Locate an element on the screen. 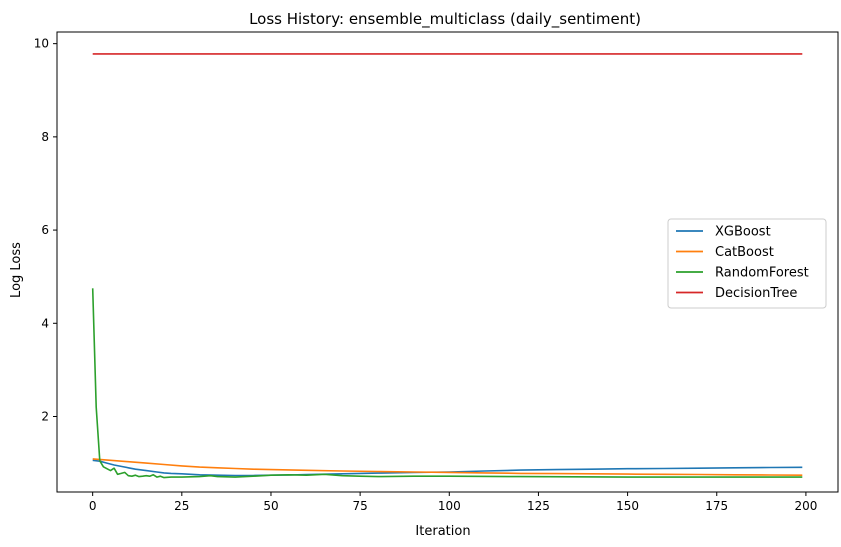 The image size is (841, 547). legend-label-catboost: CatBoost is located at coordinates (744, 252).